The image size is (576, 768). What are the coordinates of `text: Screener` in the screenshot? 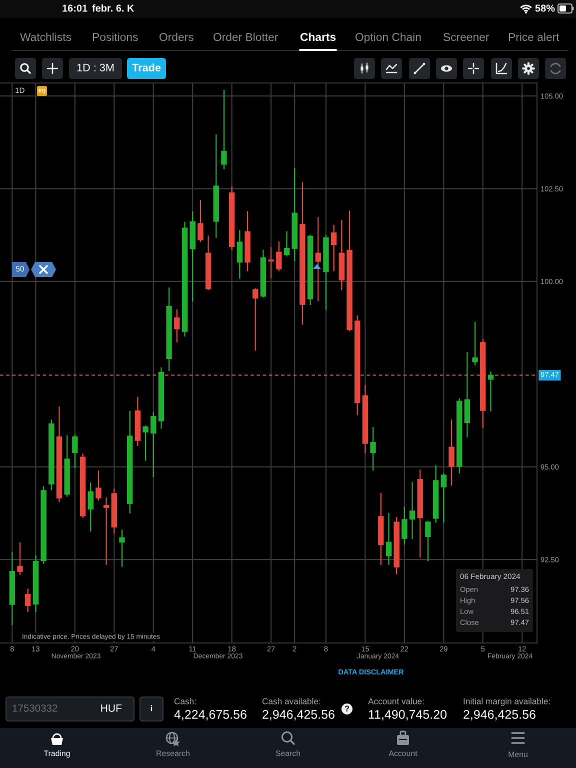 It's located at (467, 37).